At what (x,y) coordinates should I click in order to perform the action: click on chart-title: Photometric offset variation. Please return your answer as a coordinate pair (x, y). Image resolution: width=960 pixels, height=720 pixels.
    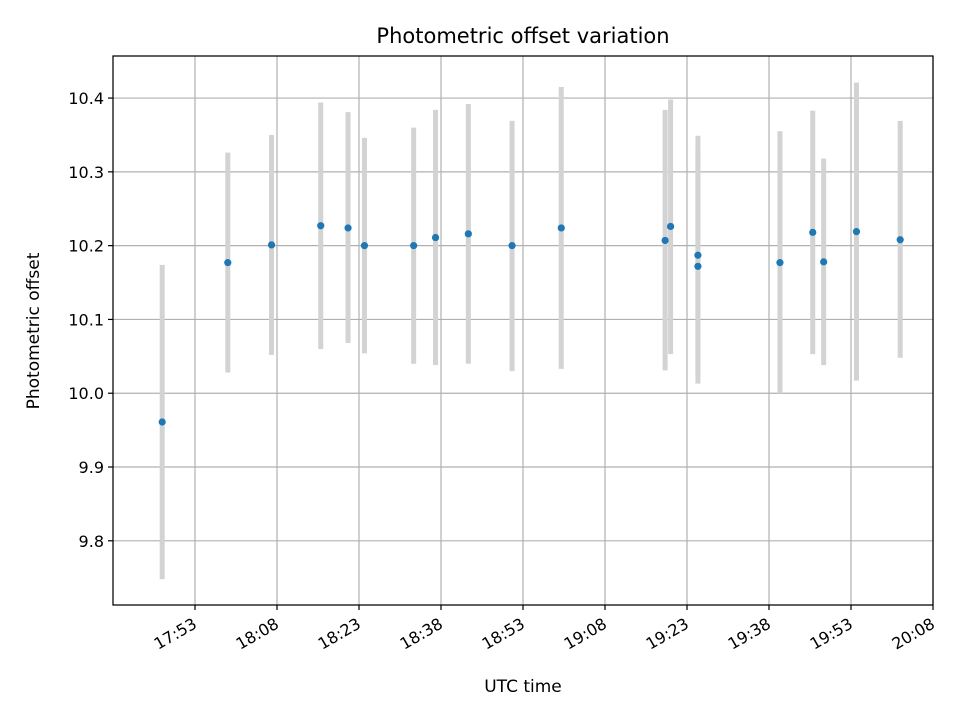
    Looking at the image, I should click on (522, 36).